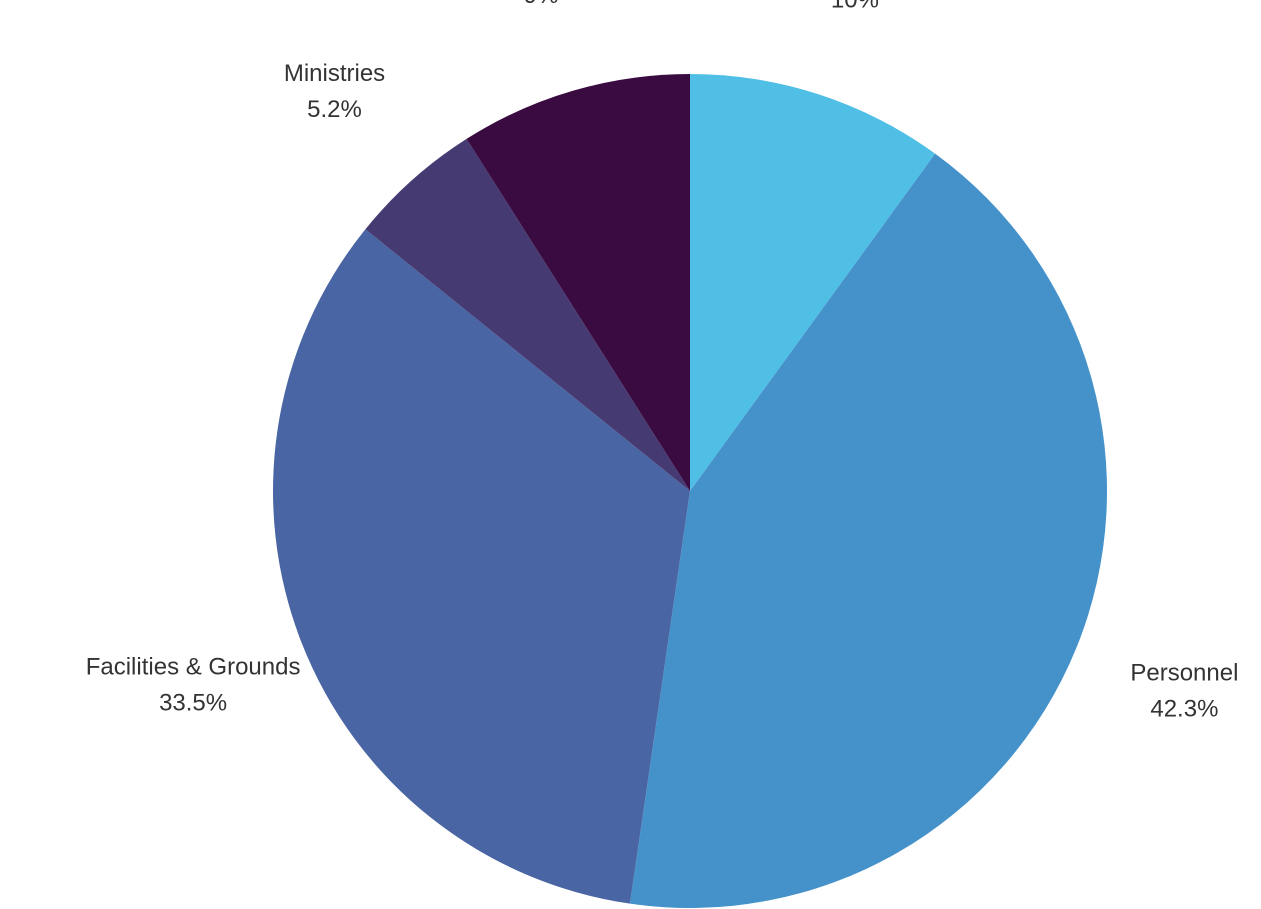  Describe the element at coordinates (1184, 673) in the screenshot. I see `slice-label: Personnel` at that location.